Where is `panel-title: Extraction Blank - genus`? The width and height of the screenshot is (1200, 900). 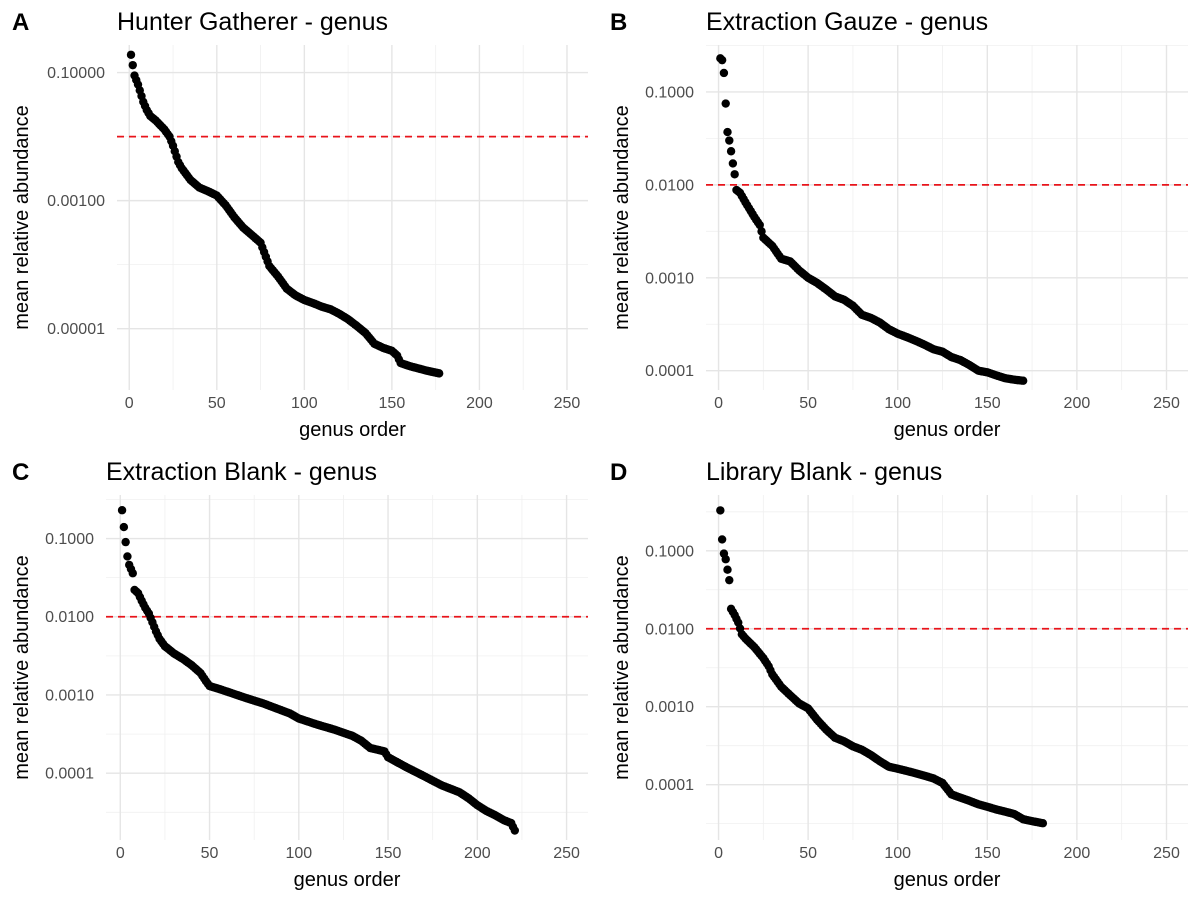 panel-title: Extraction Blank - genus is located at coordinates (241, 472).